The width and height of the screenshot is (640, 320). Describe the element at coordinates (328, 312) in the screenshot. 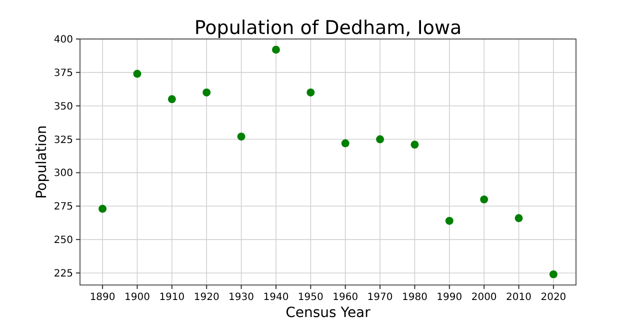

I see `x-axis-title: Census Year` at that location.